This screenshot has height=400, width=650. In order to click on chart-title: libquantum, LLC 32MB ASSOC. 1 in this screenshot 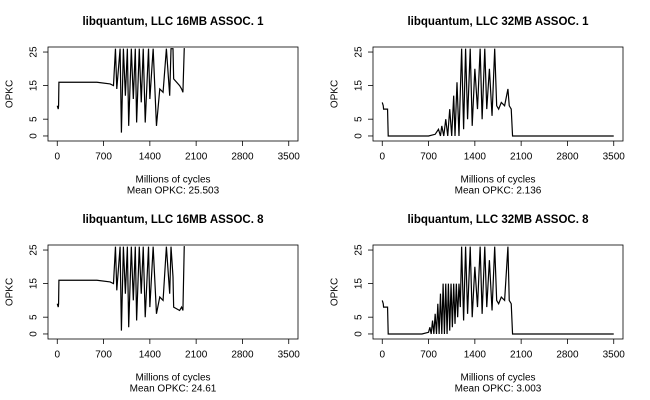, I will do `click(498, 22)`.